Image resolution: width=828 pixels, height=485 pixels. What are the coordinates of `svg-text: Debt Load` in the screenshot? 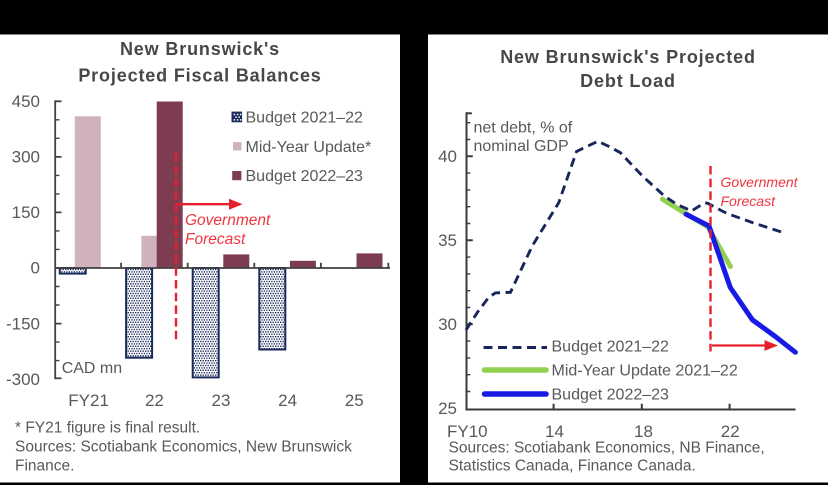 It's located at (628, 81).